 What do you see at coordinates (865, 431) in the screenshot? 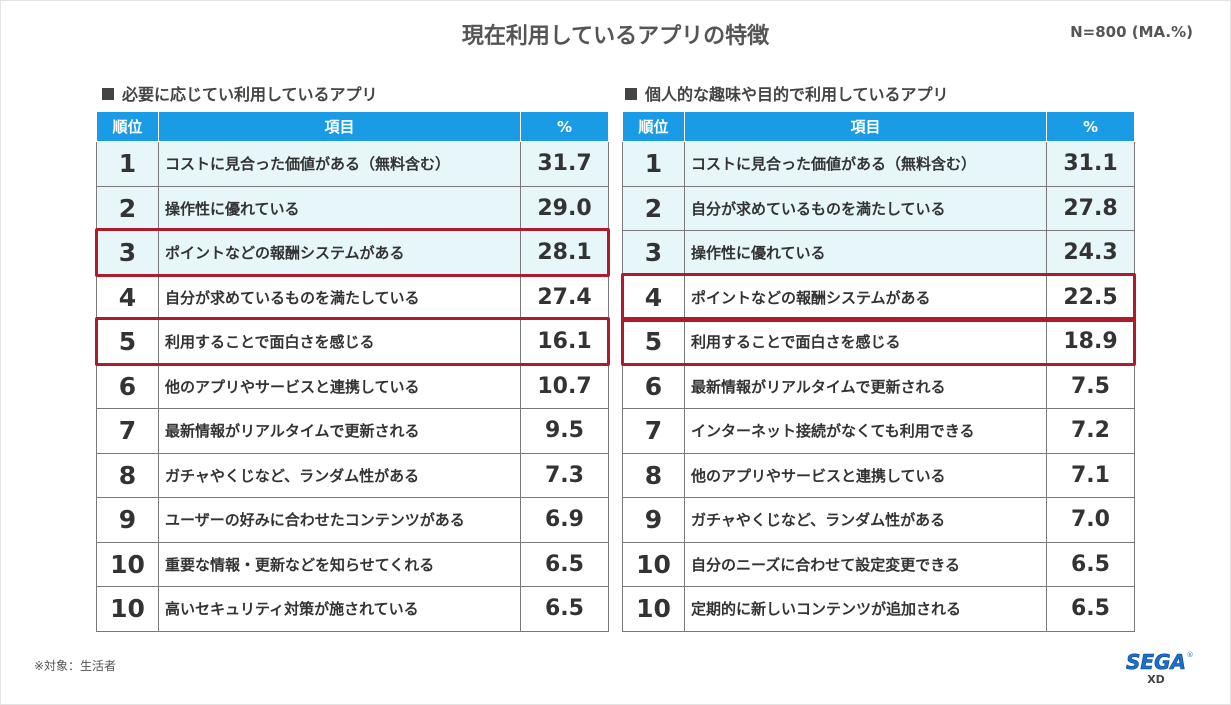
I see `item-cell: インターネット接続がなくても利用できる` at bounding box center [865, 431].